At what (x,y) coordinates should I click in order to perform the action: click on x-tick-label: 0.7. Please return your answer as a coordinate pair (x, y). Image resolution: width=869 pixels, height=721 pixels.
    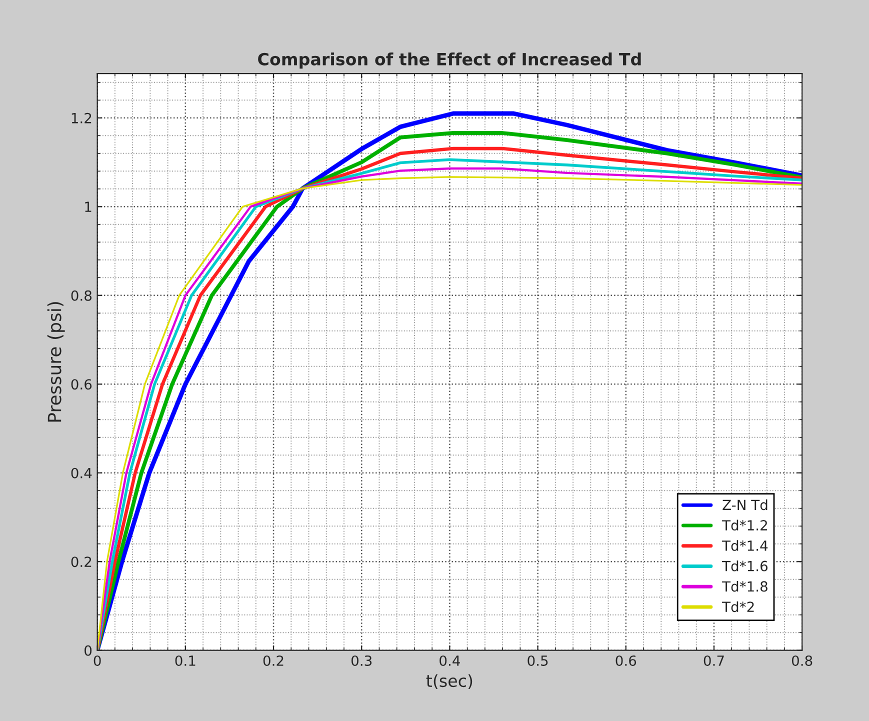
    Looking at the image, I should click on (714, 660).